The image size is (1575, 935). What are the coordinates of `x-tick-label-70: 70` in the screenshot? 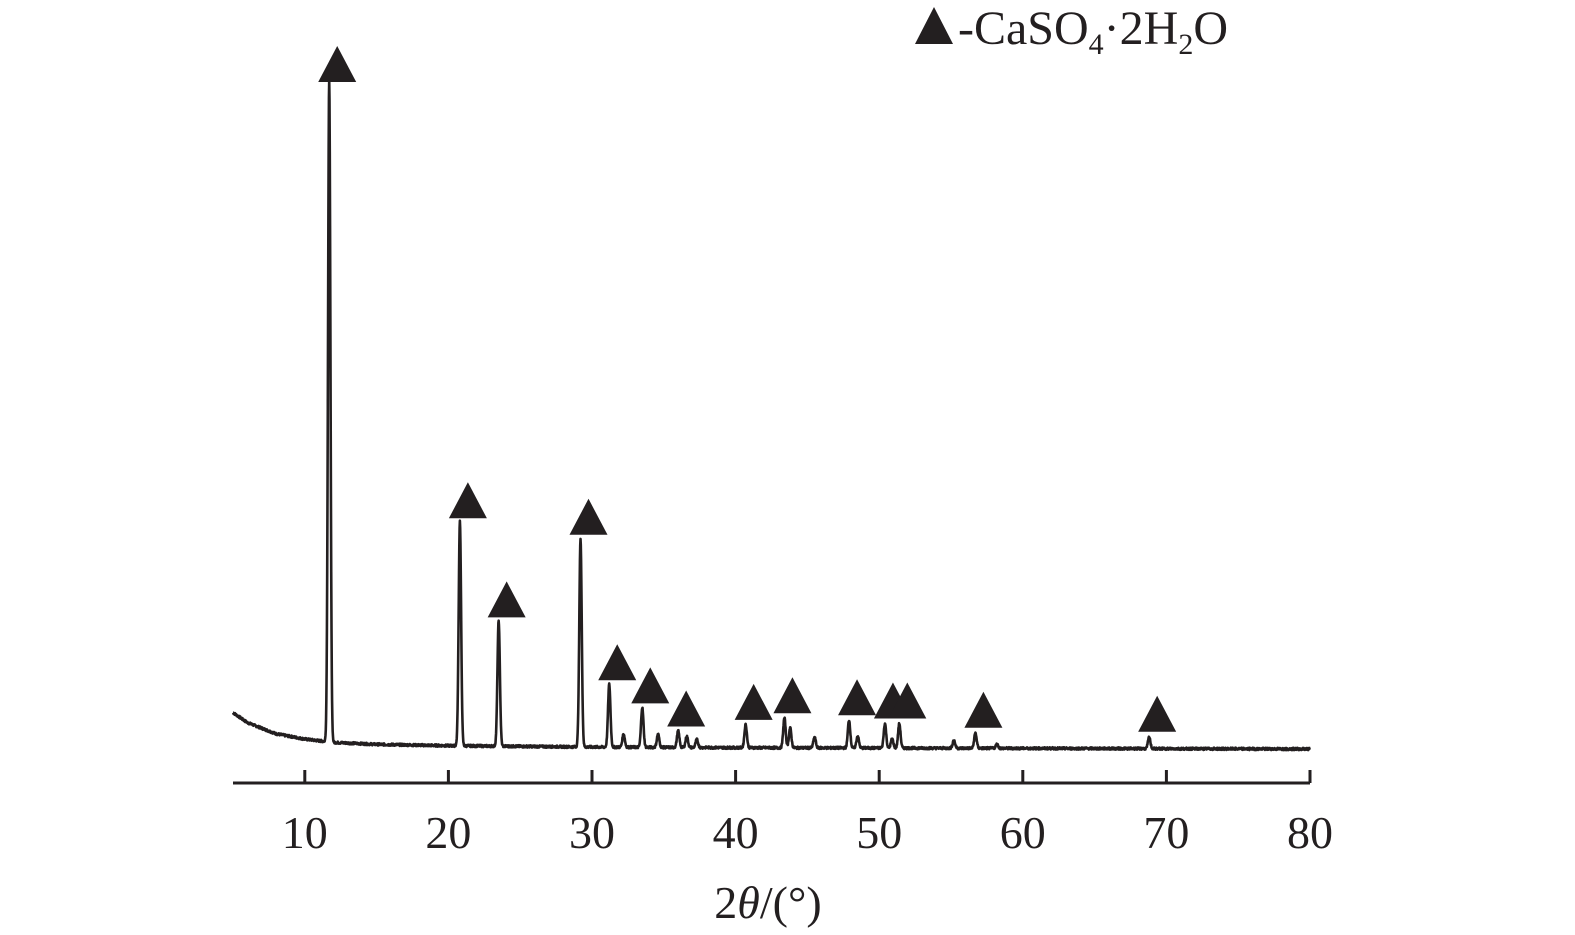 It's located at (1166, 832).